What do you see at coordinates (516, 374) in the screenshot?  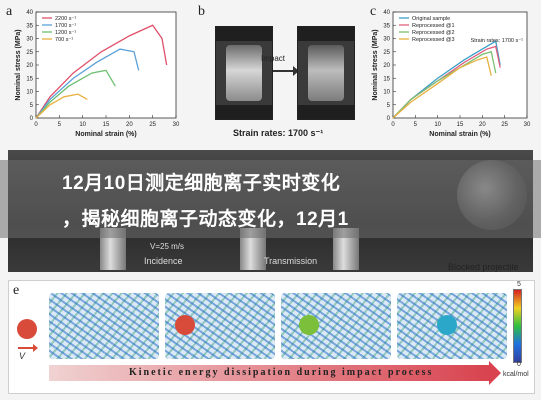 I see `colorbar-unit: kcal/mol` at bounding box center [516, 374].